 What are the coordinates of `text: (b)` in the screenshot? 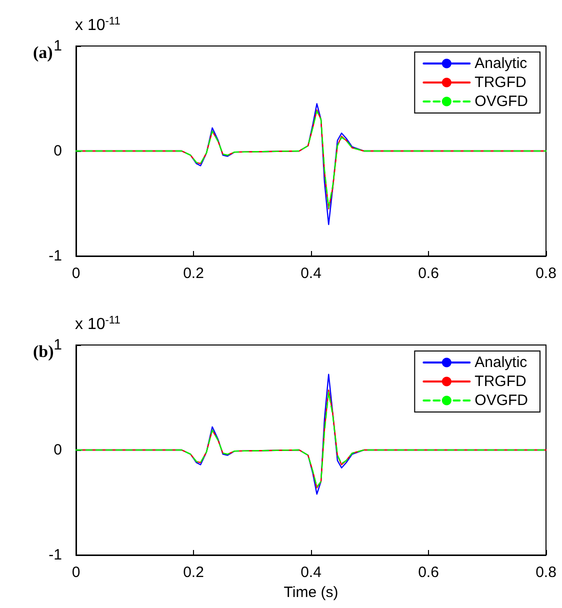 It's located at (43, 351).